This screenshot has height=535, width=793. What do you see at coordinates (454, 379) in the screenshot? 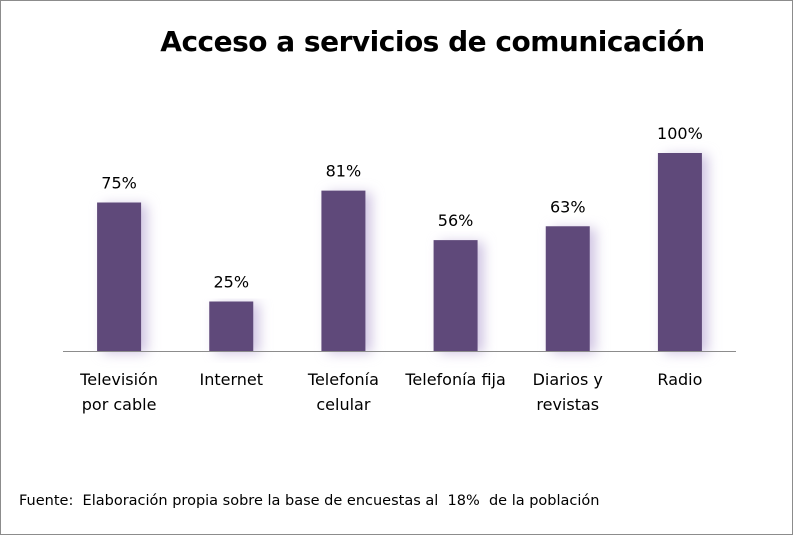
I see `category-label: Telefonía fija` at bounding box center [454, 379].